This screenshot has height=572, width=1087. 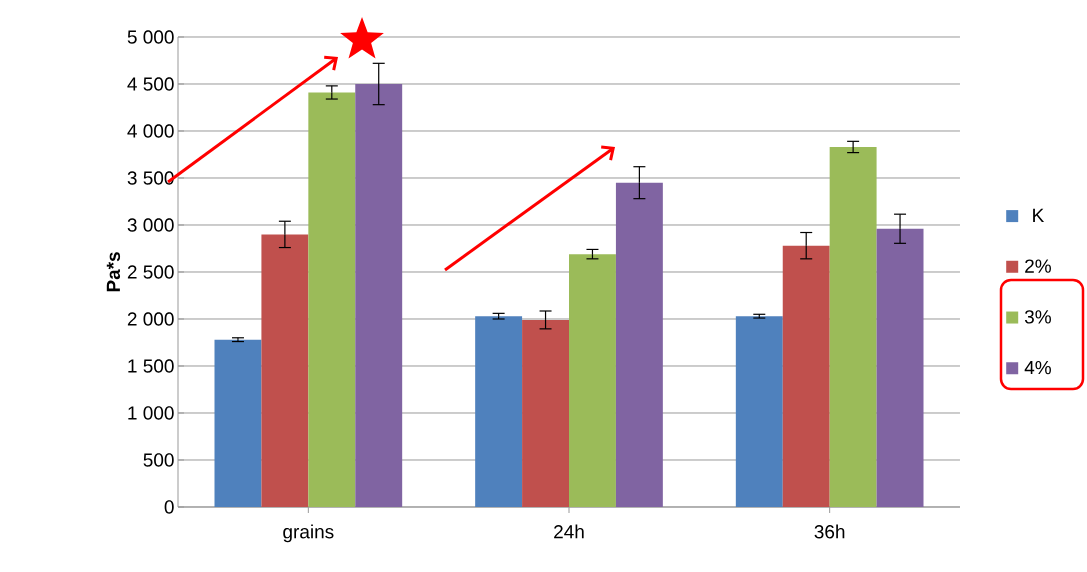 What do you see at coordinates (150, 37) in the screenshot?
I see `y-tick-label: 5 000` at bounding box center [150, 37].